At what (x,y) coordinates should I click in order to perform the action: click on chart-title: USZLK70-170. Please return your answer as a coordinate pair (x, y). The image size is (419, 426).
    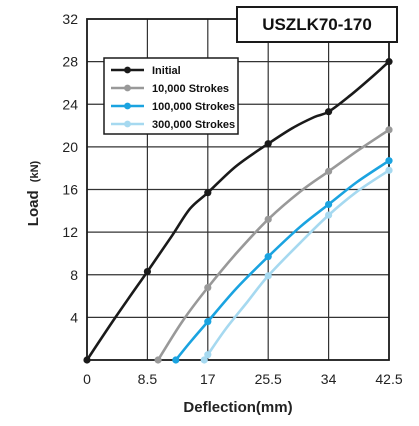
    Looking at the image, I should click on (317, 24).